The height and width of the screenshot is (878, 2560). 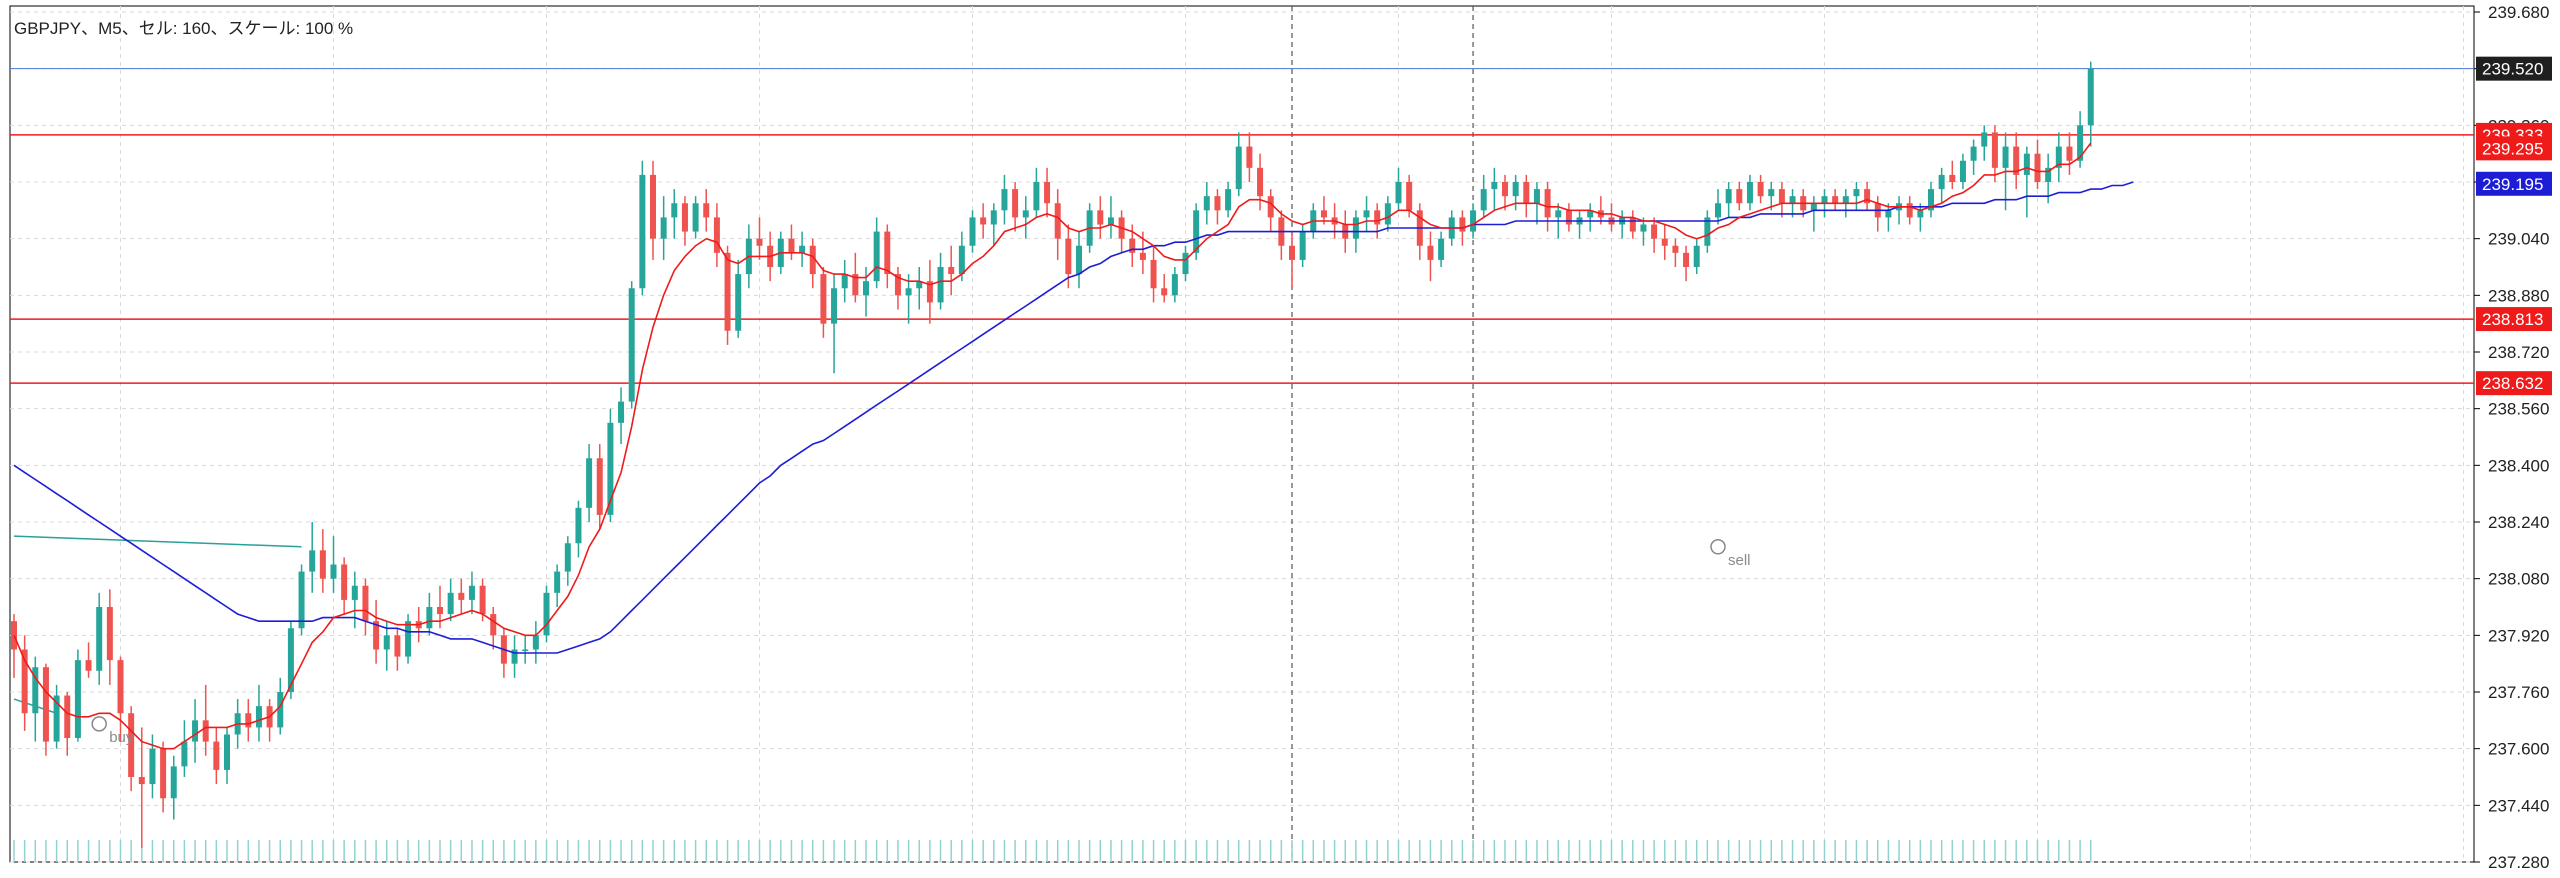 What do you see at coordinates (1718, 547) in the screenshot?
I see `trade-marker-icon` at bounding box center [1718, 547].